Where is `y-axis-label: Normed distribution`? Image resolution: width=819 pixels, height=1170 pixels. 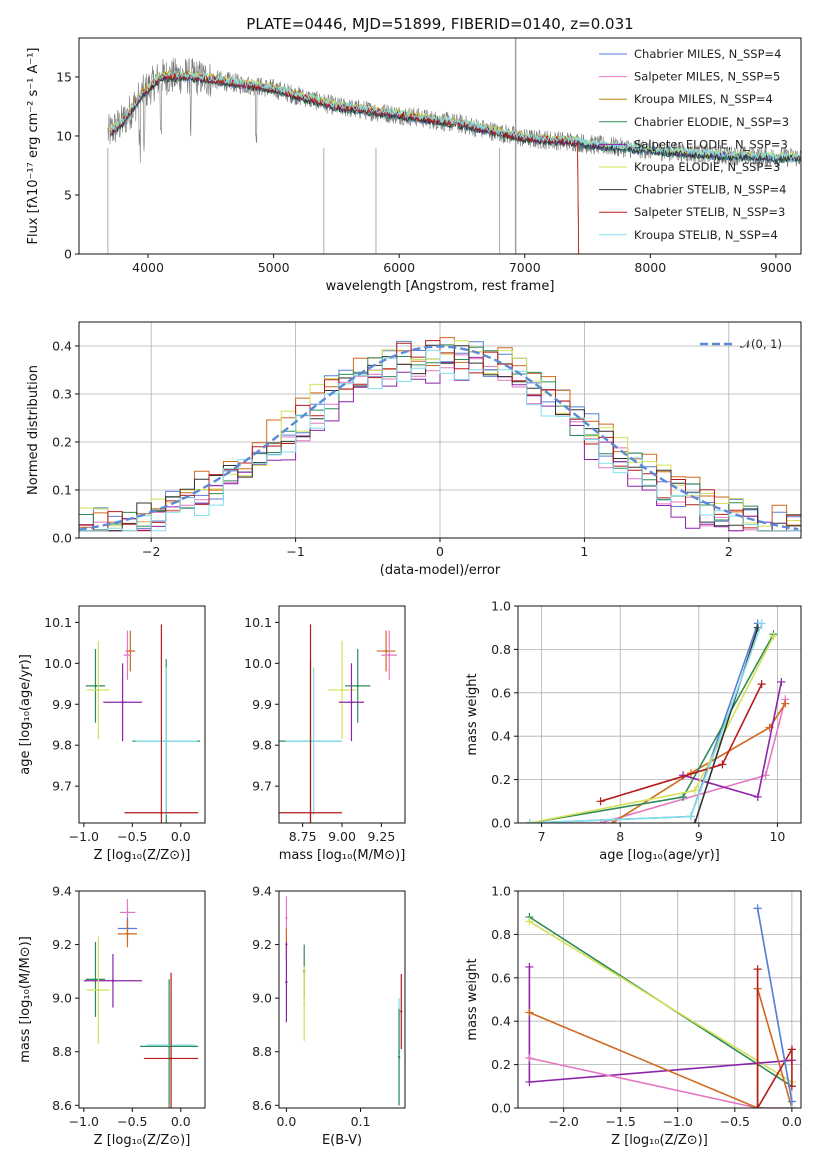
y-axis-label: Normed distribution is located at coordinates (33, 430).